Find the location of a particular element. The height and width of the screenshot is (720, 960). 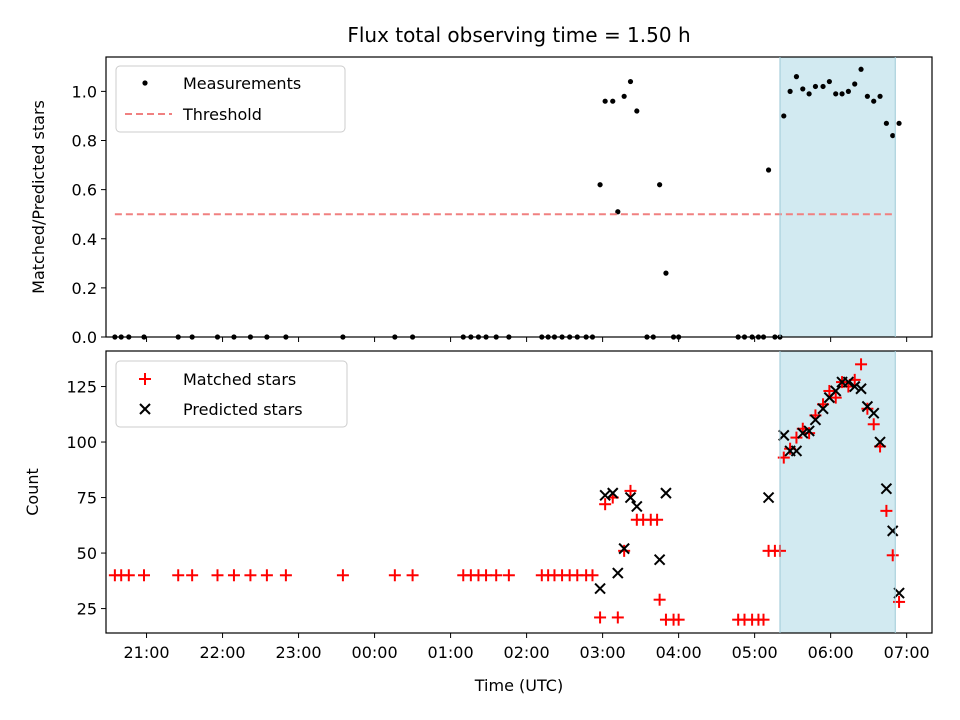

top-legend: Measurements Threshold is located at coordinates (230, 99).